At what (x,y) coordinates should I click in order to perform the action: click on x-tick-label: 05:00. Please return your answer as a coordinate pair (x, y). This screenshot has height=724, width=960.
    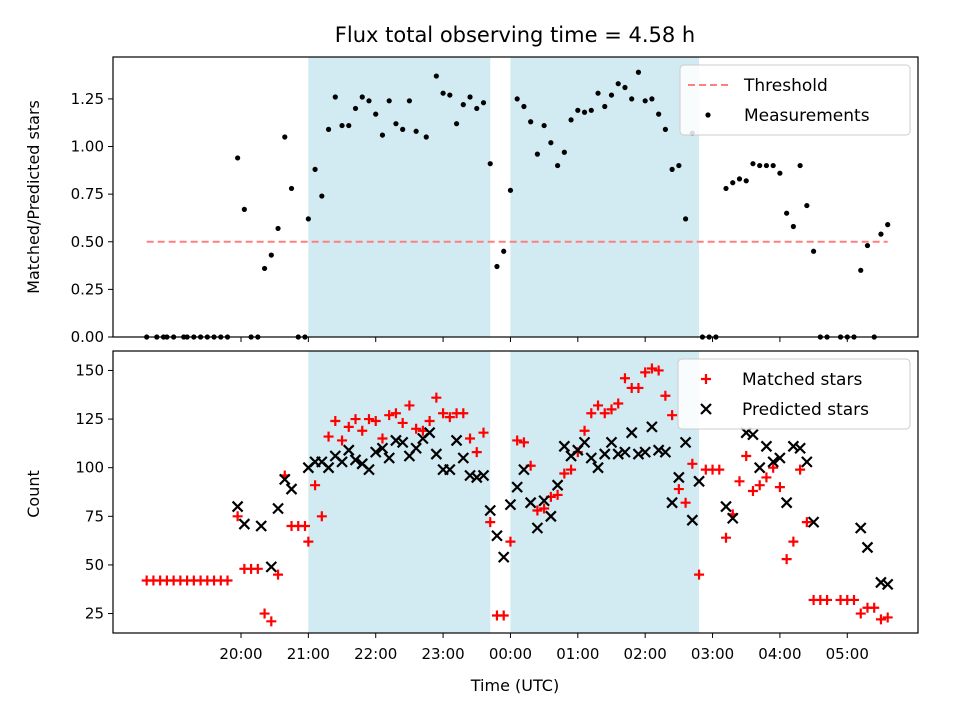
    Looking at the image, I should click on (847, 654).